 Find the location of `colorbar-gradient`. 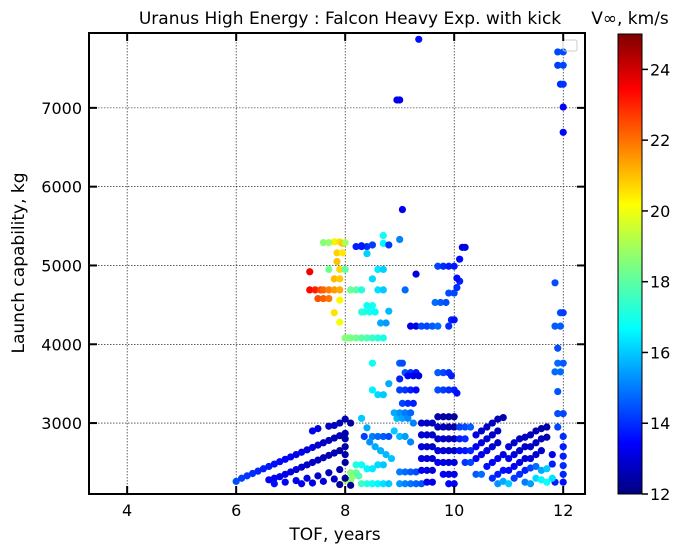

colorbar-gradient is located at coordinates (630, 264).